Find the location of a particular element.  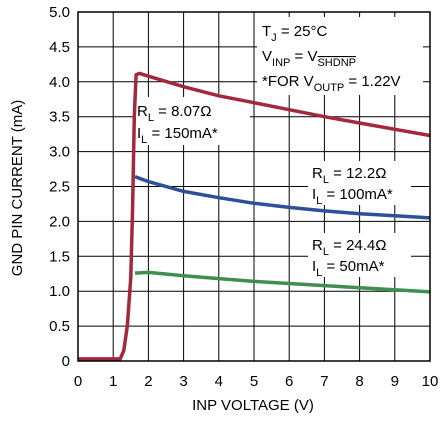

y-tick-label: 2.5 is located at coordinates (59, 187).